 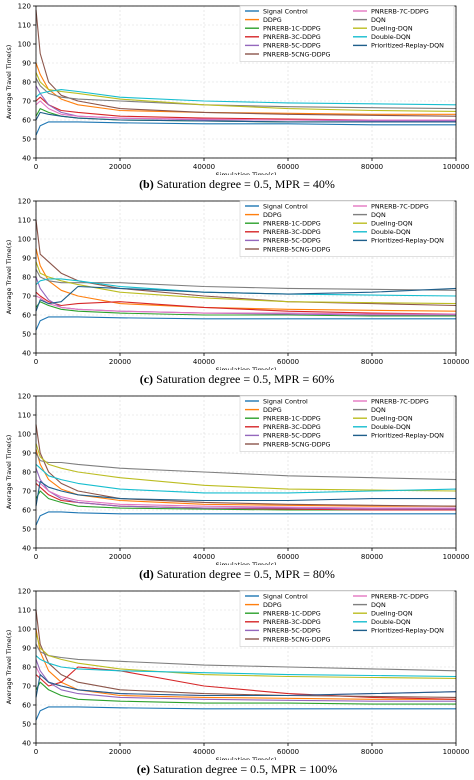 I want to click on y-tick-label: 70, so click(x=26, y=687).